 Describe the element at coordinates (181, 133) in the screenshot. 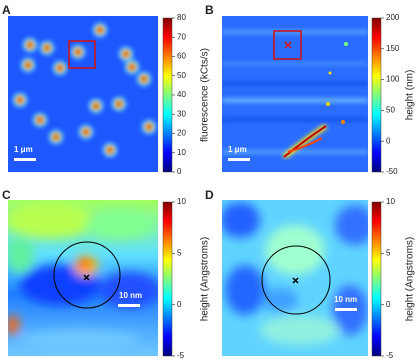

I see `colorbar-tick-label: 20` at that location.